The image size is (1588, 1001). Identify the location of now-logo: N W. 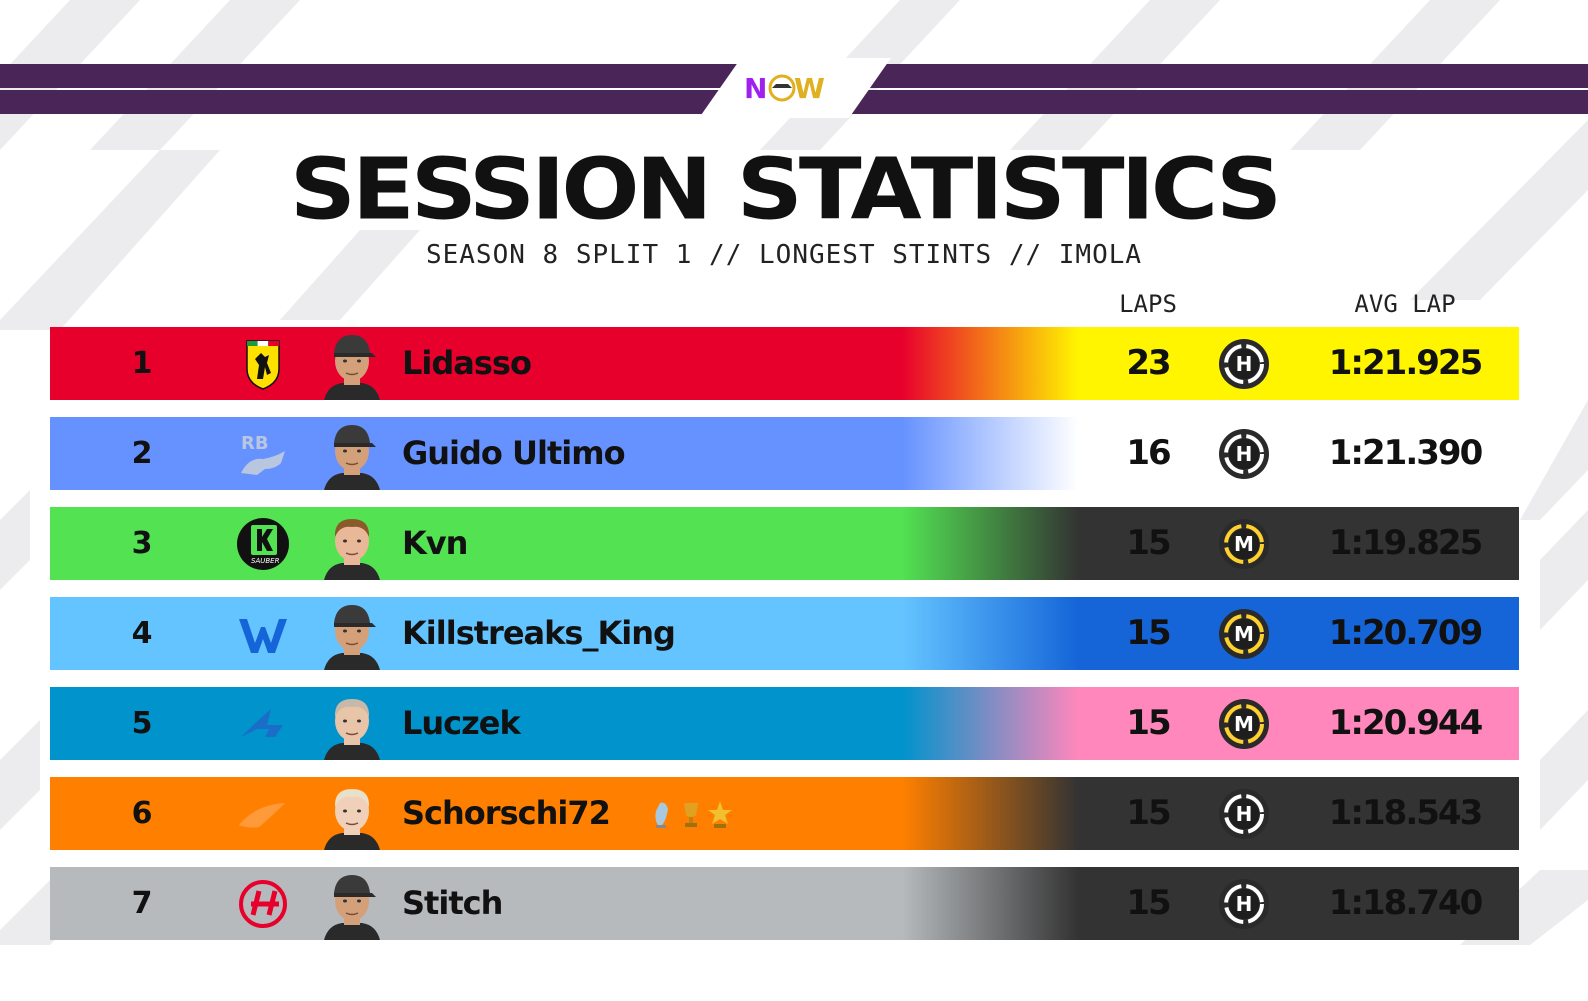
(786, 88).